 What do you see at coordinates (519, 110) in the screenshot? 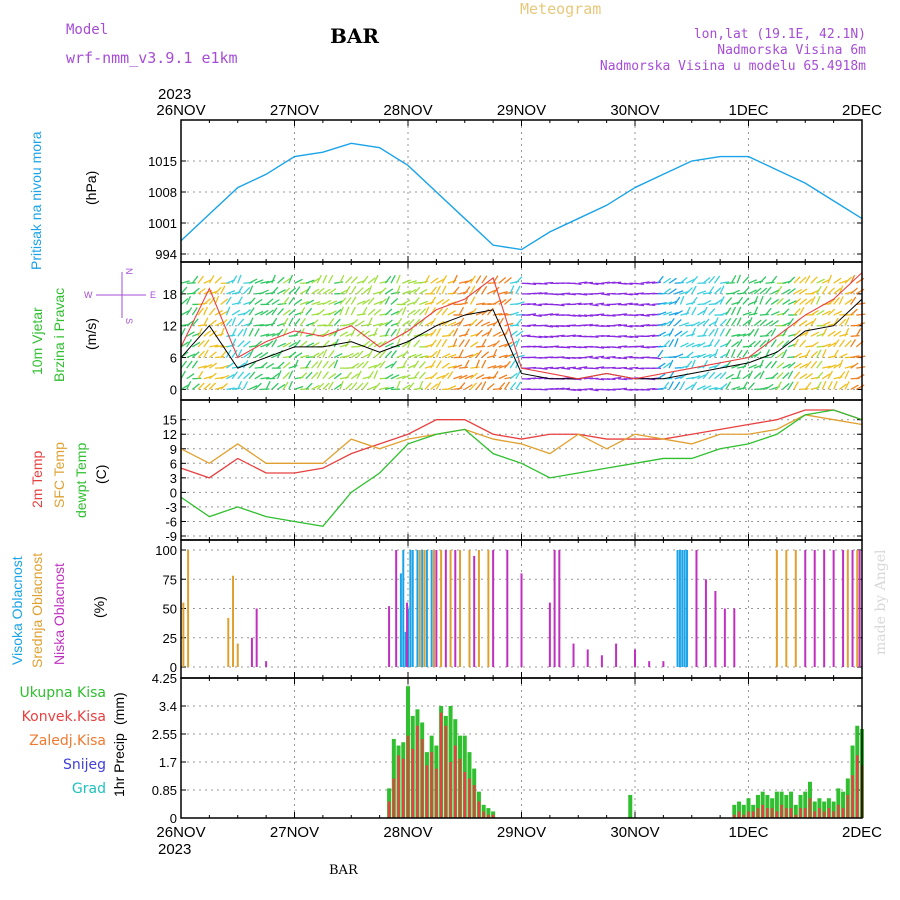
I see `top-time-axis: 26NOV 27NOV 28NOV 29NOV 30NOV 1DEC 2DEC` at bounding box center [519, 110].